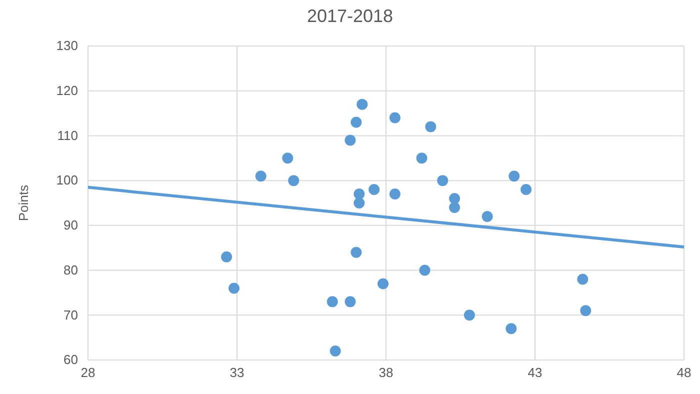 This screenshot has height=394, width=700. What do you see at coordinates (386, 372) in the screenshot?
I see `x-tick-label: 38` at bounding box center [386, 372].